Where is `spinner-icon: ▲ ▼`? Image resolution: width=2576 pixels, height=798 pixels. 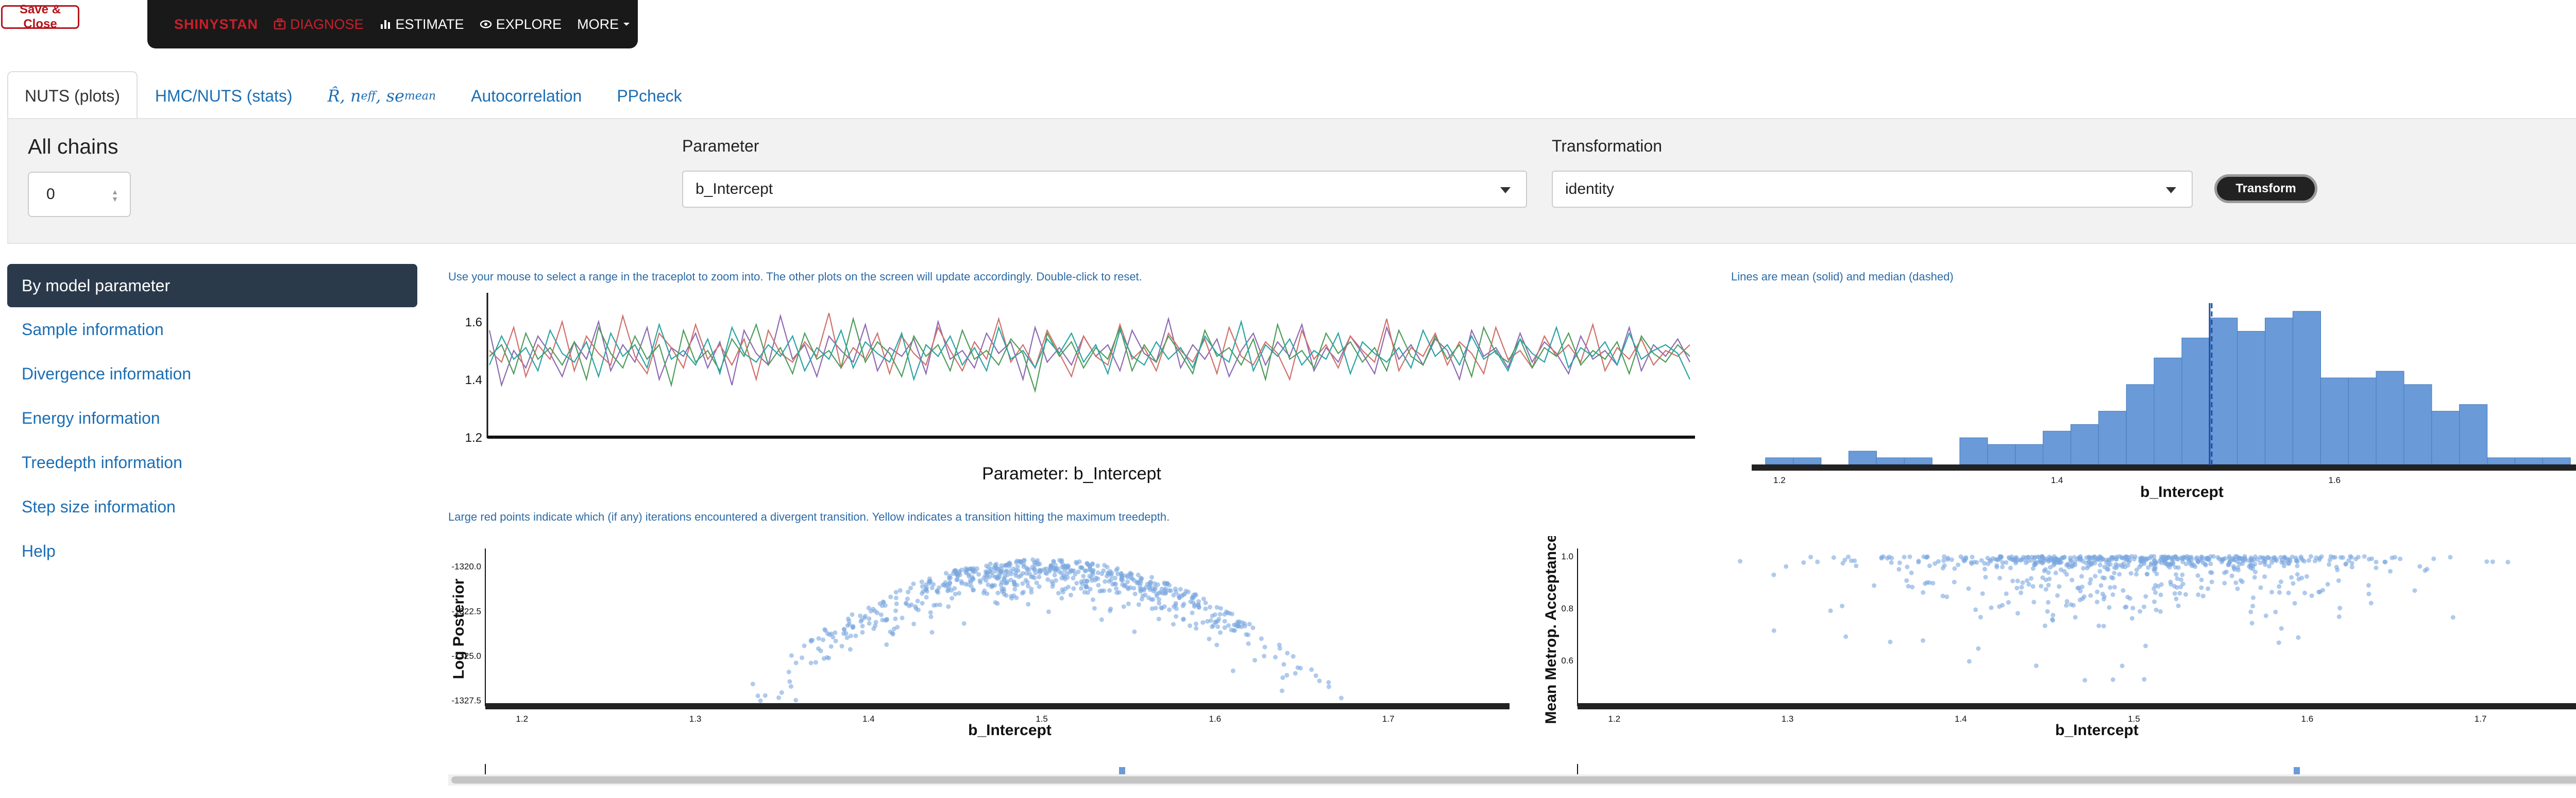 spinner-icon: ▲ ▼ is located at coordinates (114, 196).